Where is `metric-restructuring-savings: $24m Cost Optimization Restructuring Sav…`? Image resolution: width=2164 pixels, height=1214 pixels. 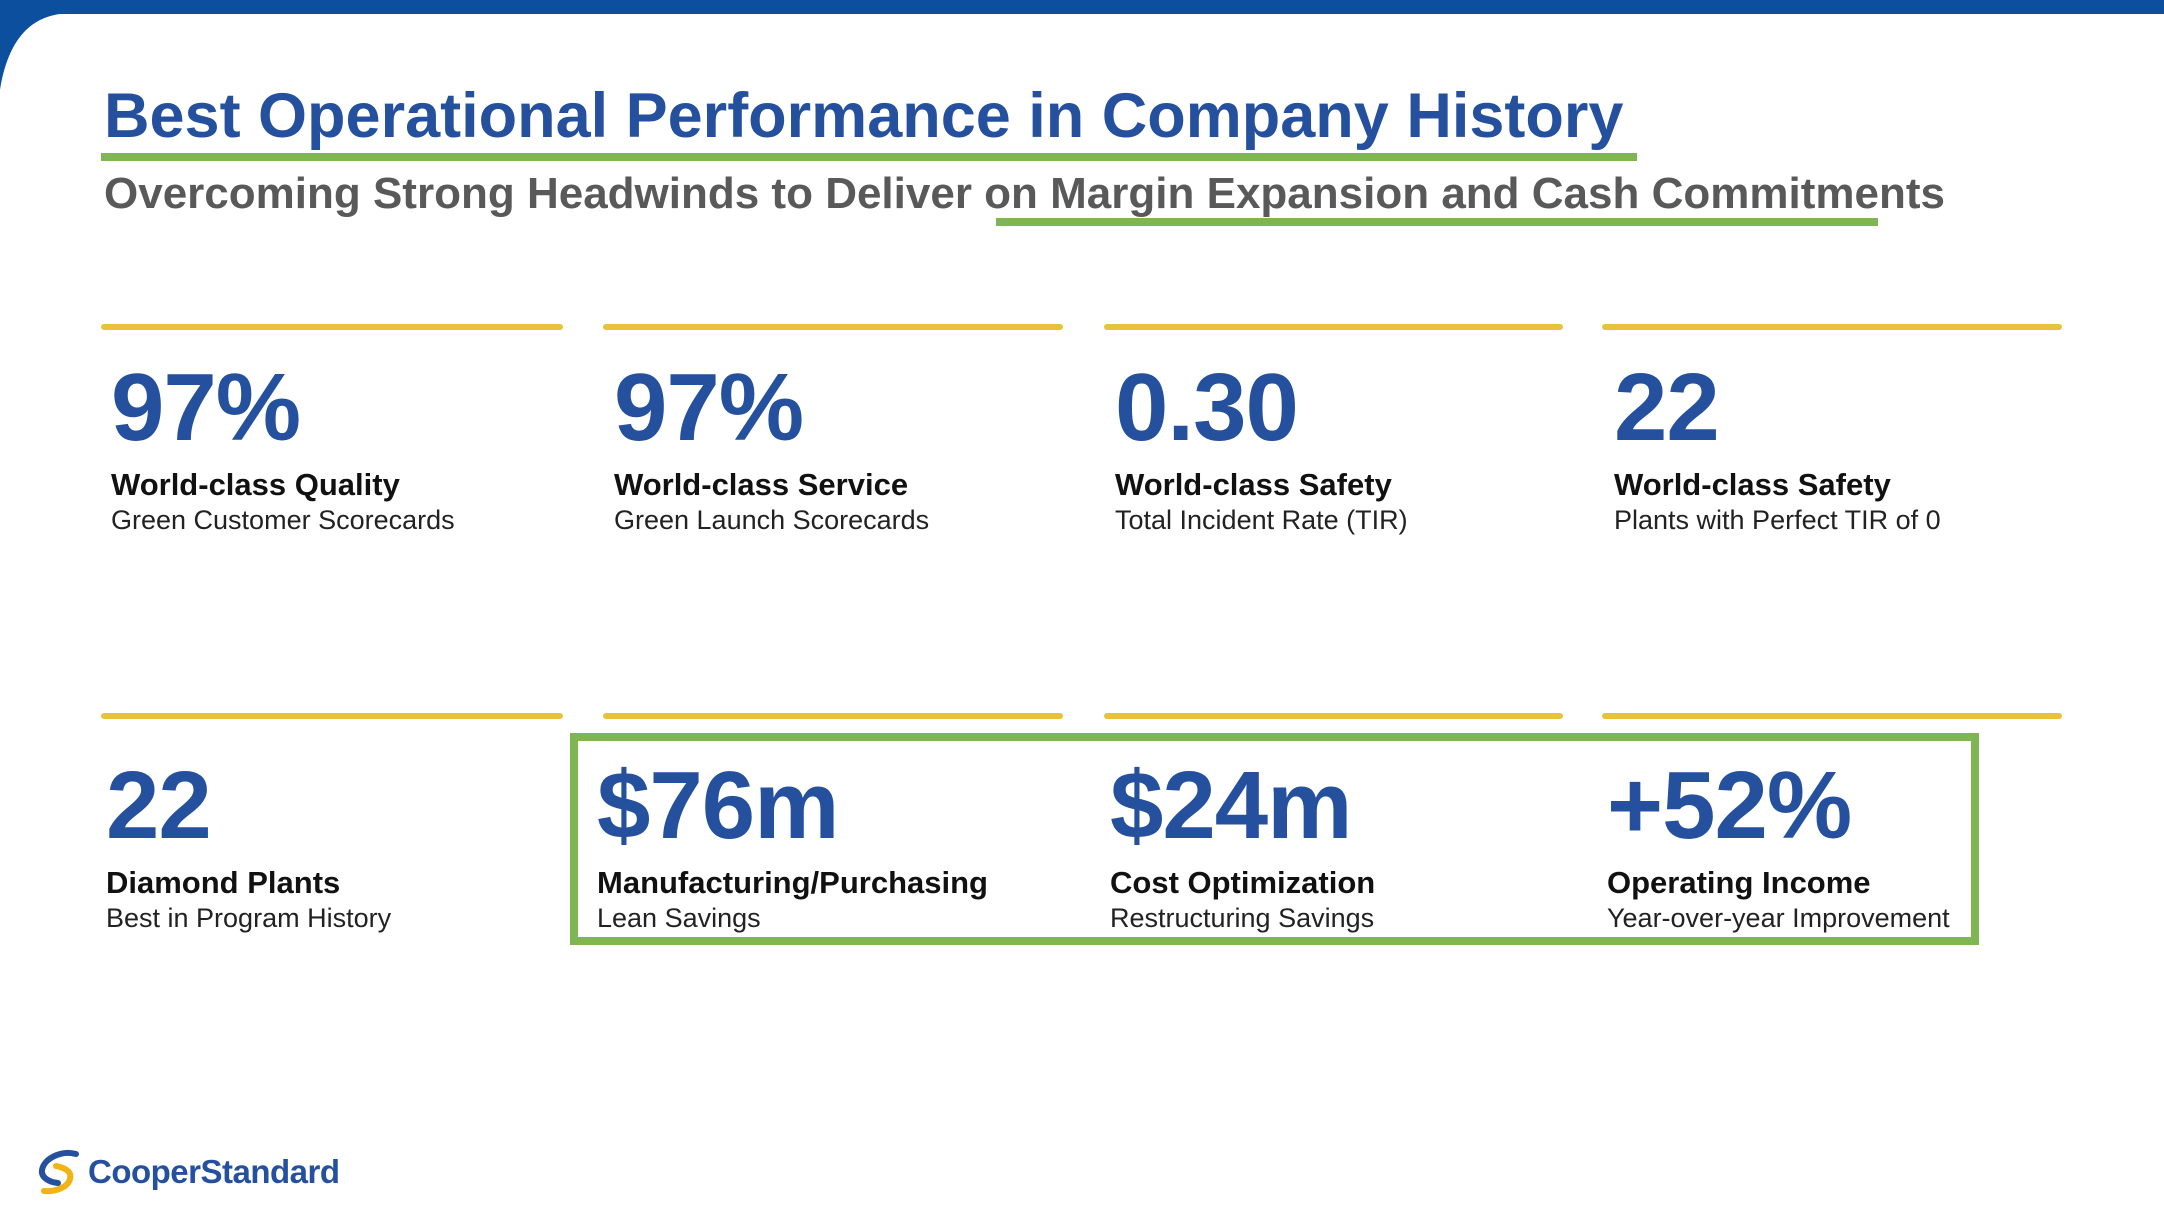 metric-restructuring-savings: $24m Cost Optimization Restructuring Sav… is located at coordinates (1242, 846).